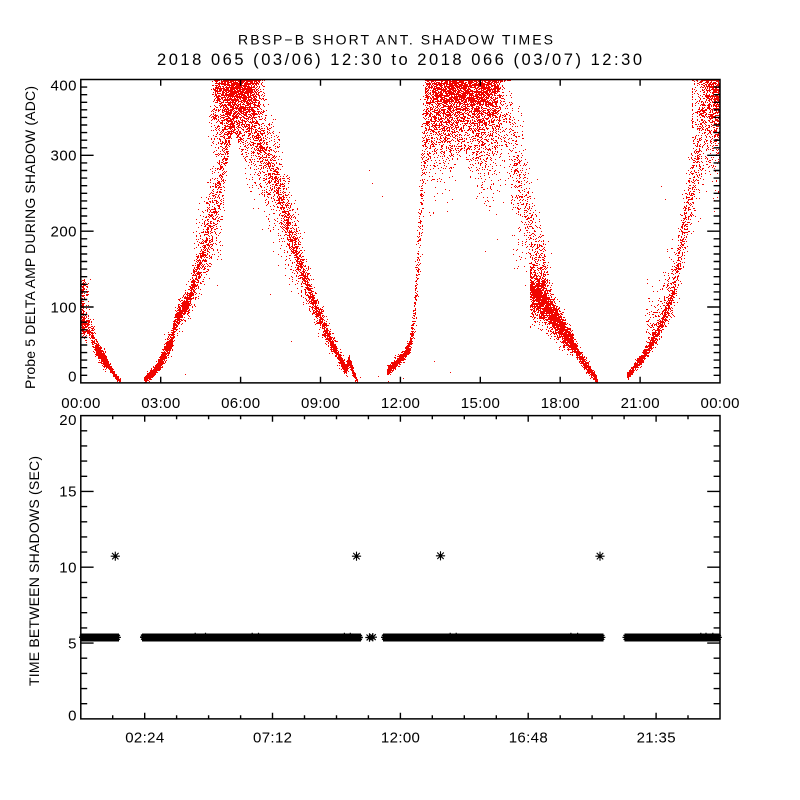 Image resolution: width=800 pixels, height=800 pixels. What do you see at coordinates (528, 737) in the screenshot?
I see `svg-text: 16:48` at bounding box center [528, 737].